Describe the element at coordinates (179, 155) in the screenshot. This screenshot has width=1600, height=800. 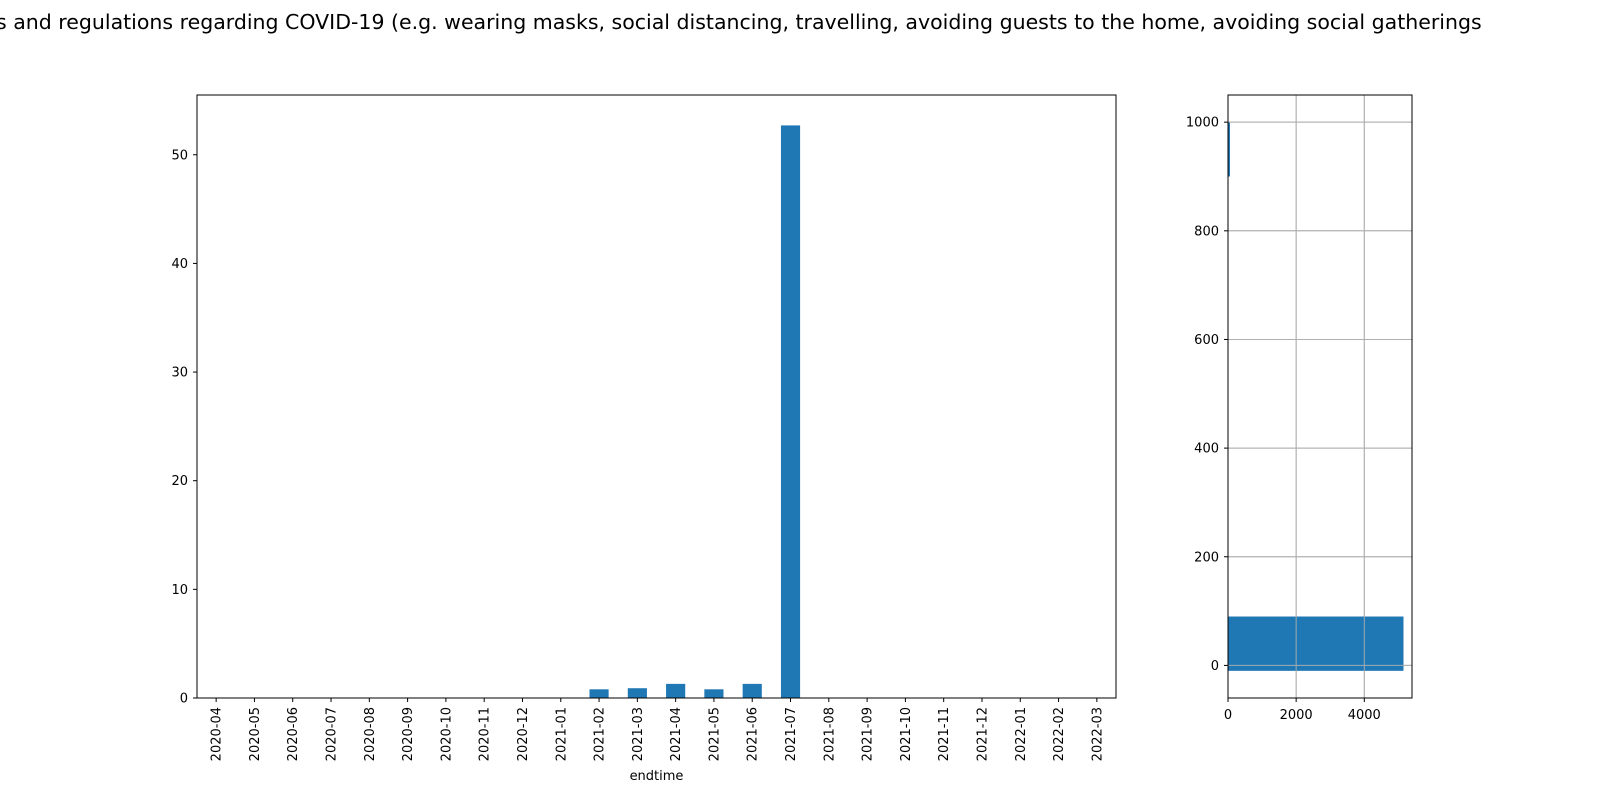
I see `y-tick-label: 50` at that location.